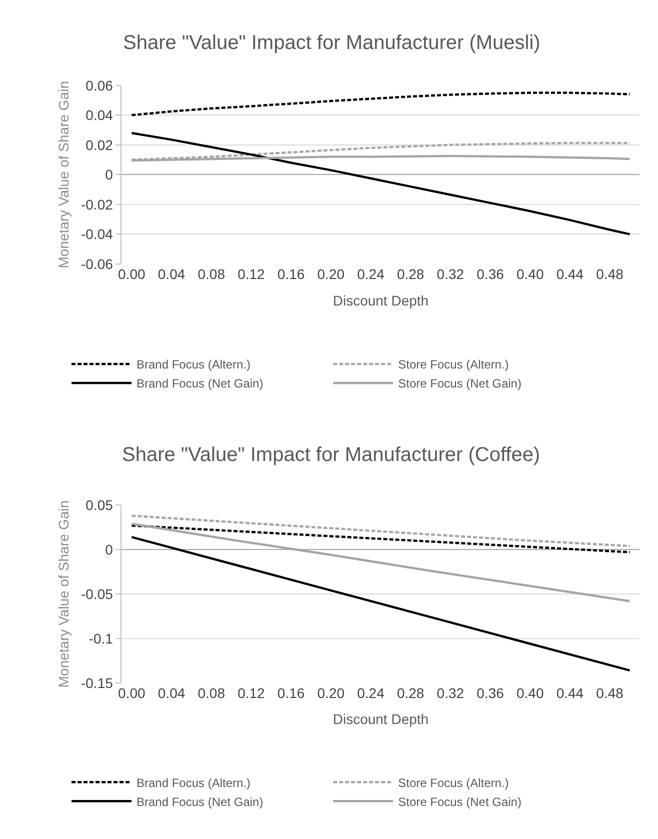 This screenshot has height=839, width=658. Describe the element at coordinates (100, 85) in the screenshot. I see `y-tick-label: 0.06` at that location.